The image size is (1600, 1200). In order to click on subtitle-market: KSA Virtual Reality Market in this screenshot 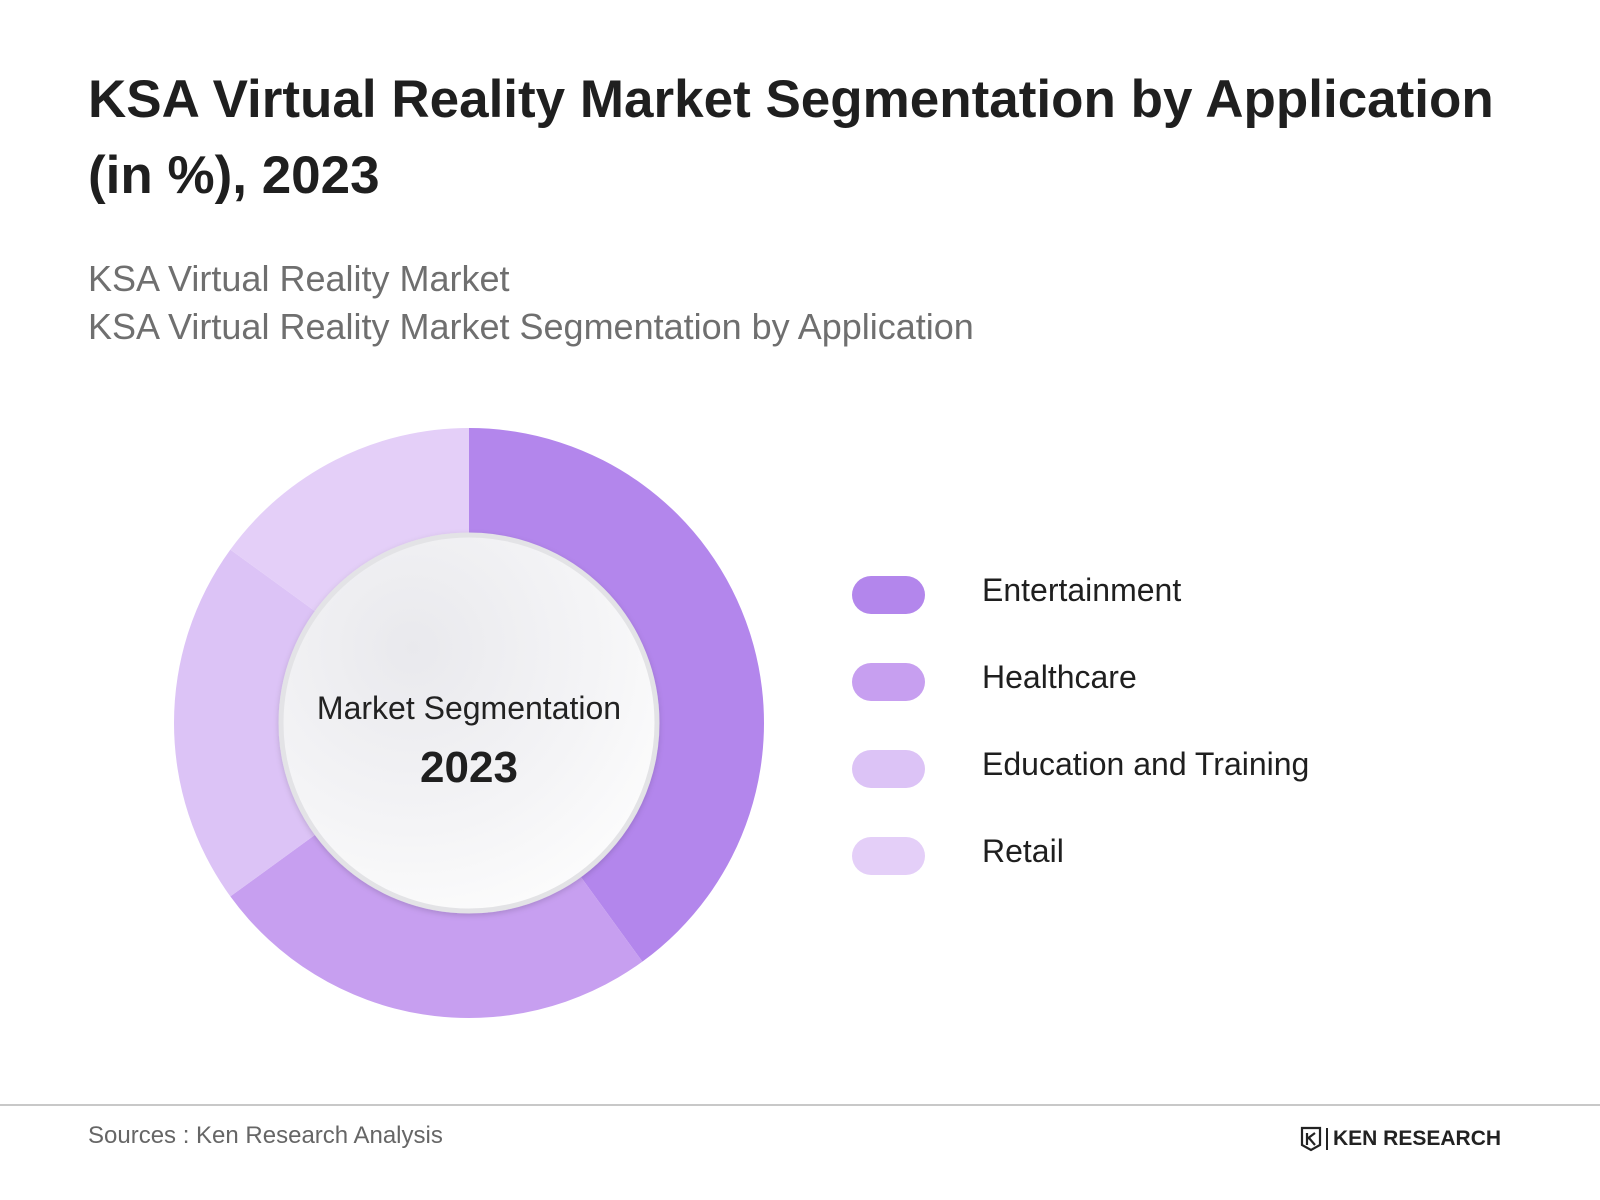, I will do `click(299, 278)`.